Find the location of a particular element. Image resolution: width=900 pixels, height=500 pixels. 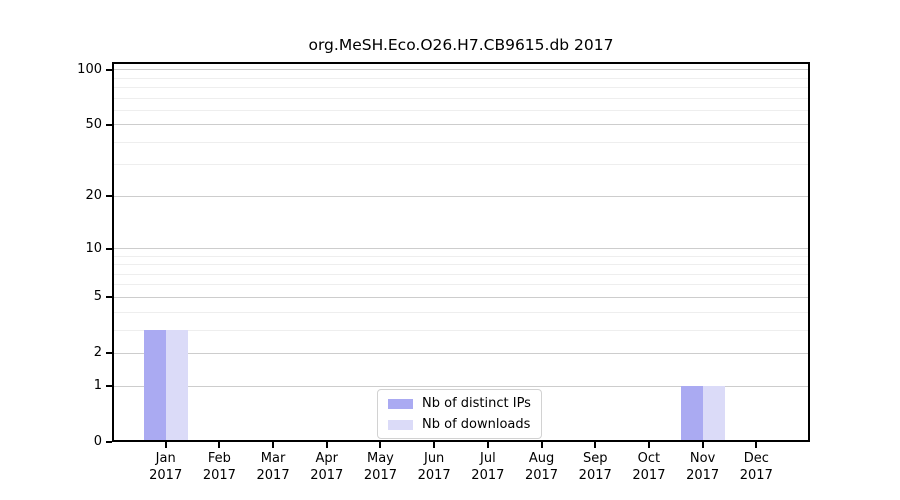

x-tick-label: Sep 2017 is located at coordinates (595, 467).